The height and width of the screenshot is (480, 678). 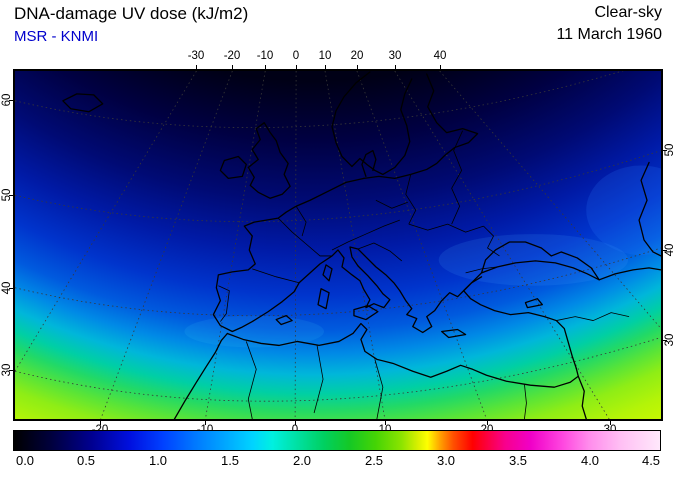 What do you see at coordinates (325, 56) in the screenshot?
I see `lon-tick-label-top: 10` at bounding box center [325, 56].